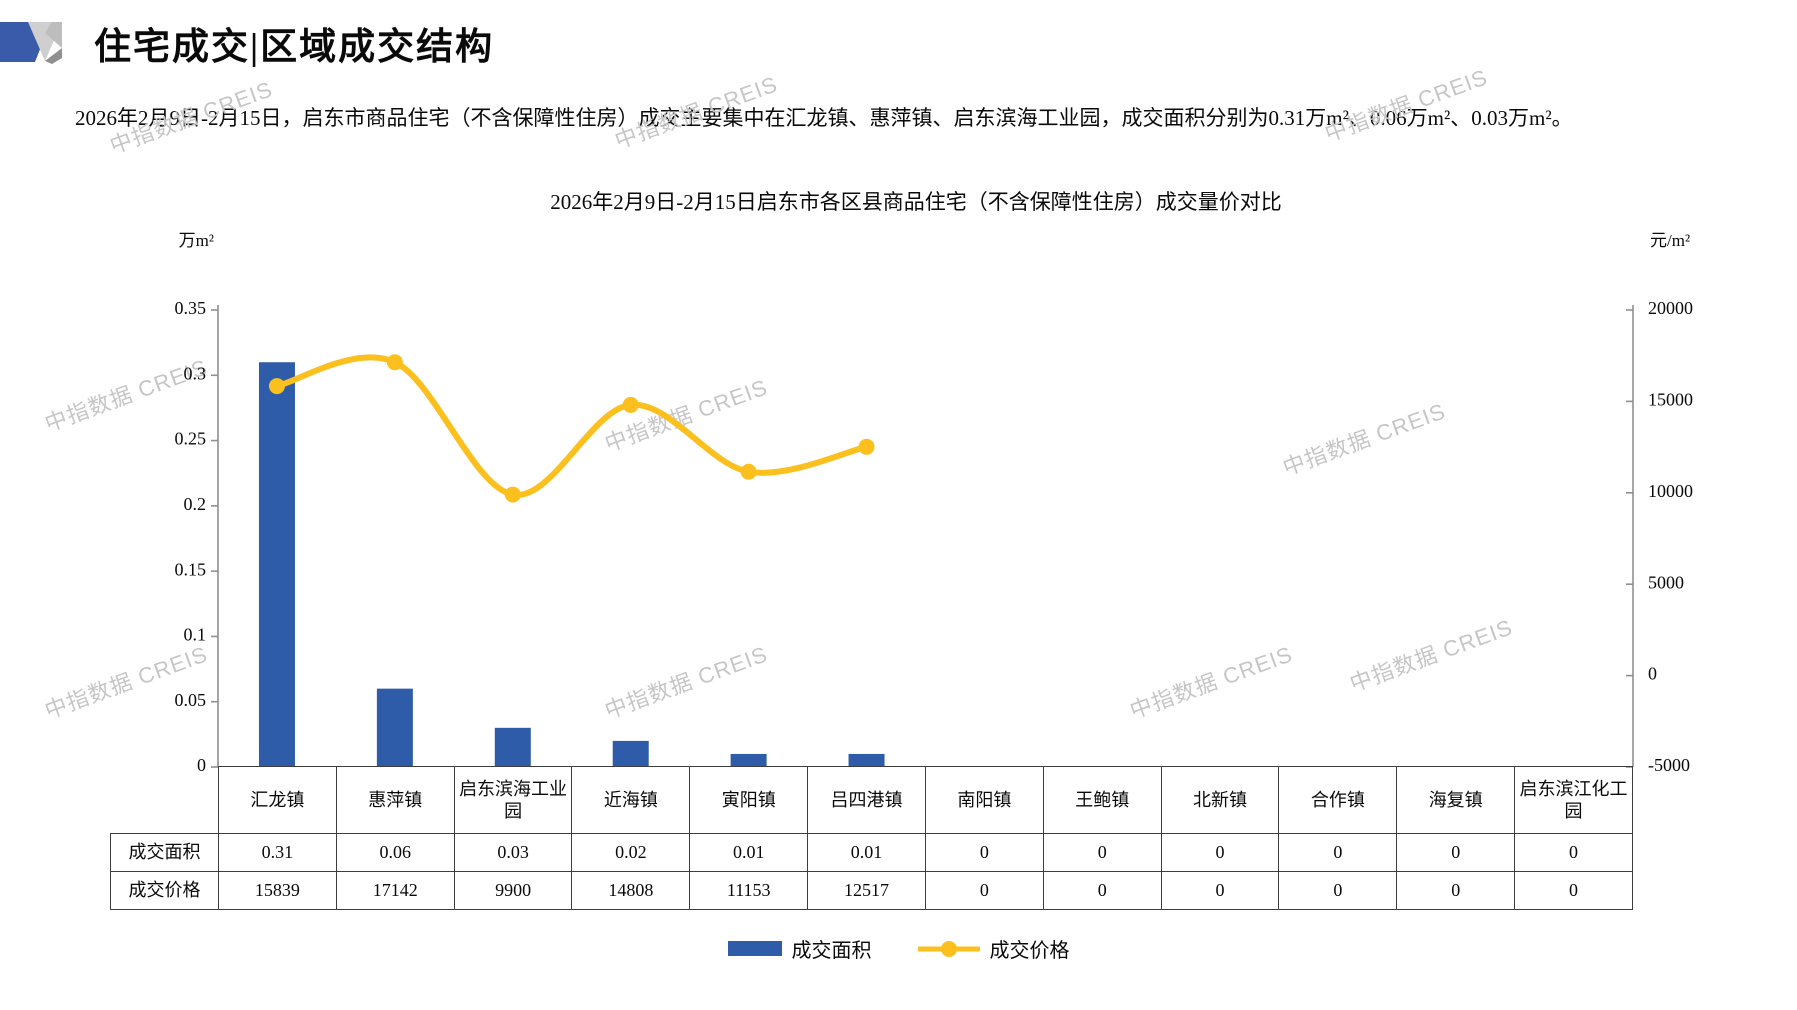  Describe the element at coordinates (898, 948) in the screenshot. I see `chart-legend: 成交面积 成交价格` at that location.